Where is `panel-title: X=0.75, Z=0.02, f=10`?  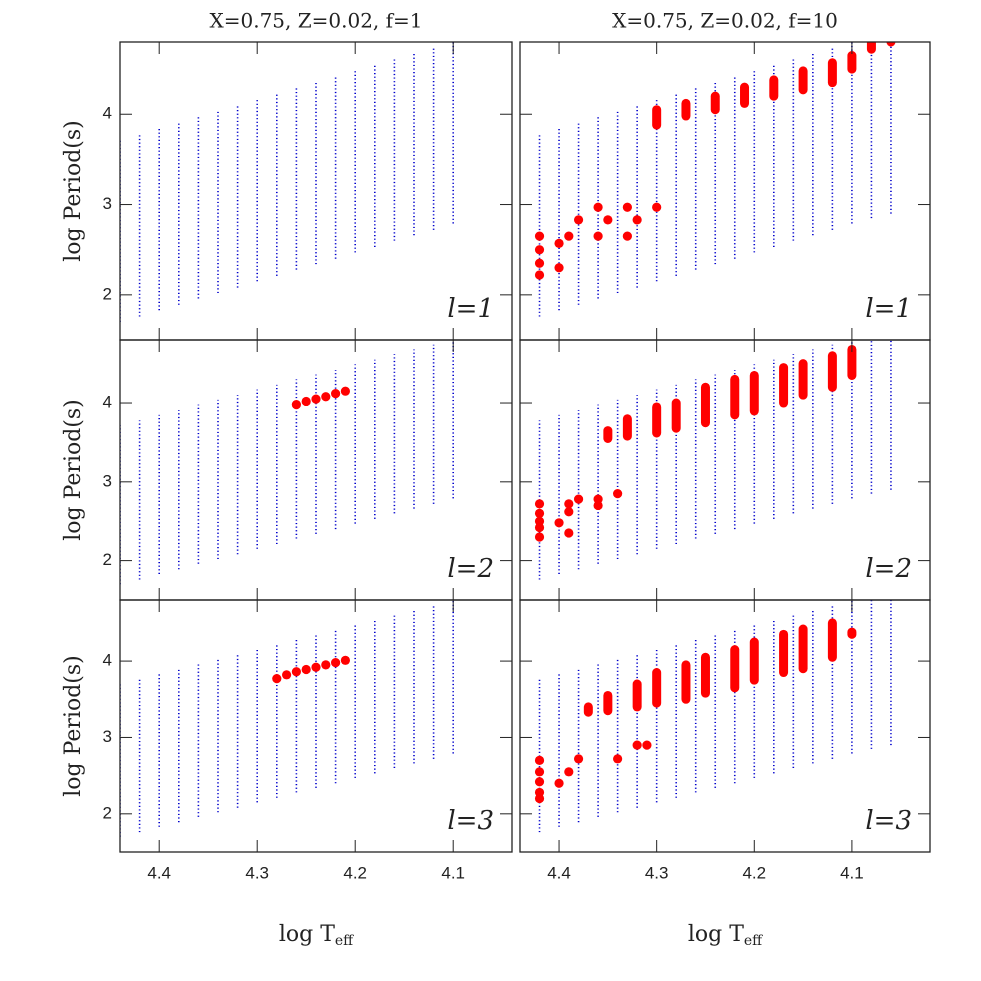
panel-title: X=0.75, Z=0.02, f=10 is located at coordinates (725, 21).